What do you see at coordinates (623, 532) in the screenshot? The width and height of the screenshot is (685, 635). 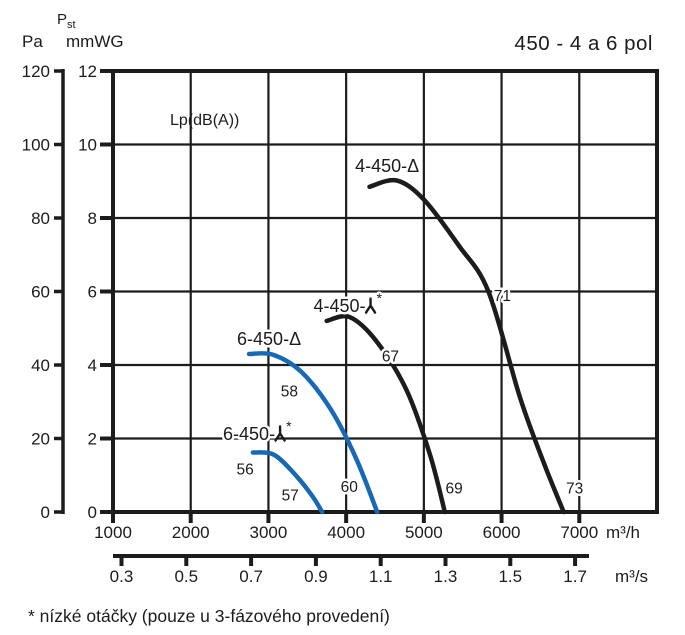 I see `m3h-unit-label: m³/h` at bounding box center [623, 532].